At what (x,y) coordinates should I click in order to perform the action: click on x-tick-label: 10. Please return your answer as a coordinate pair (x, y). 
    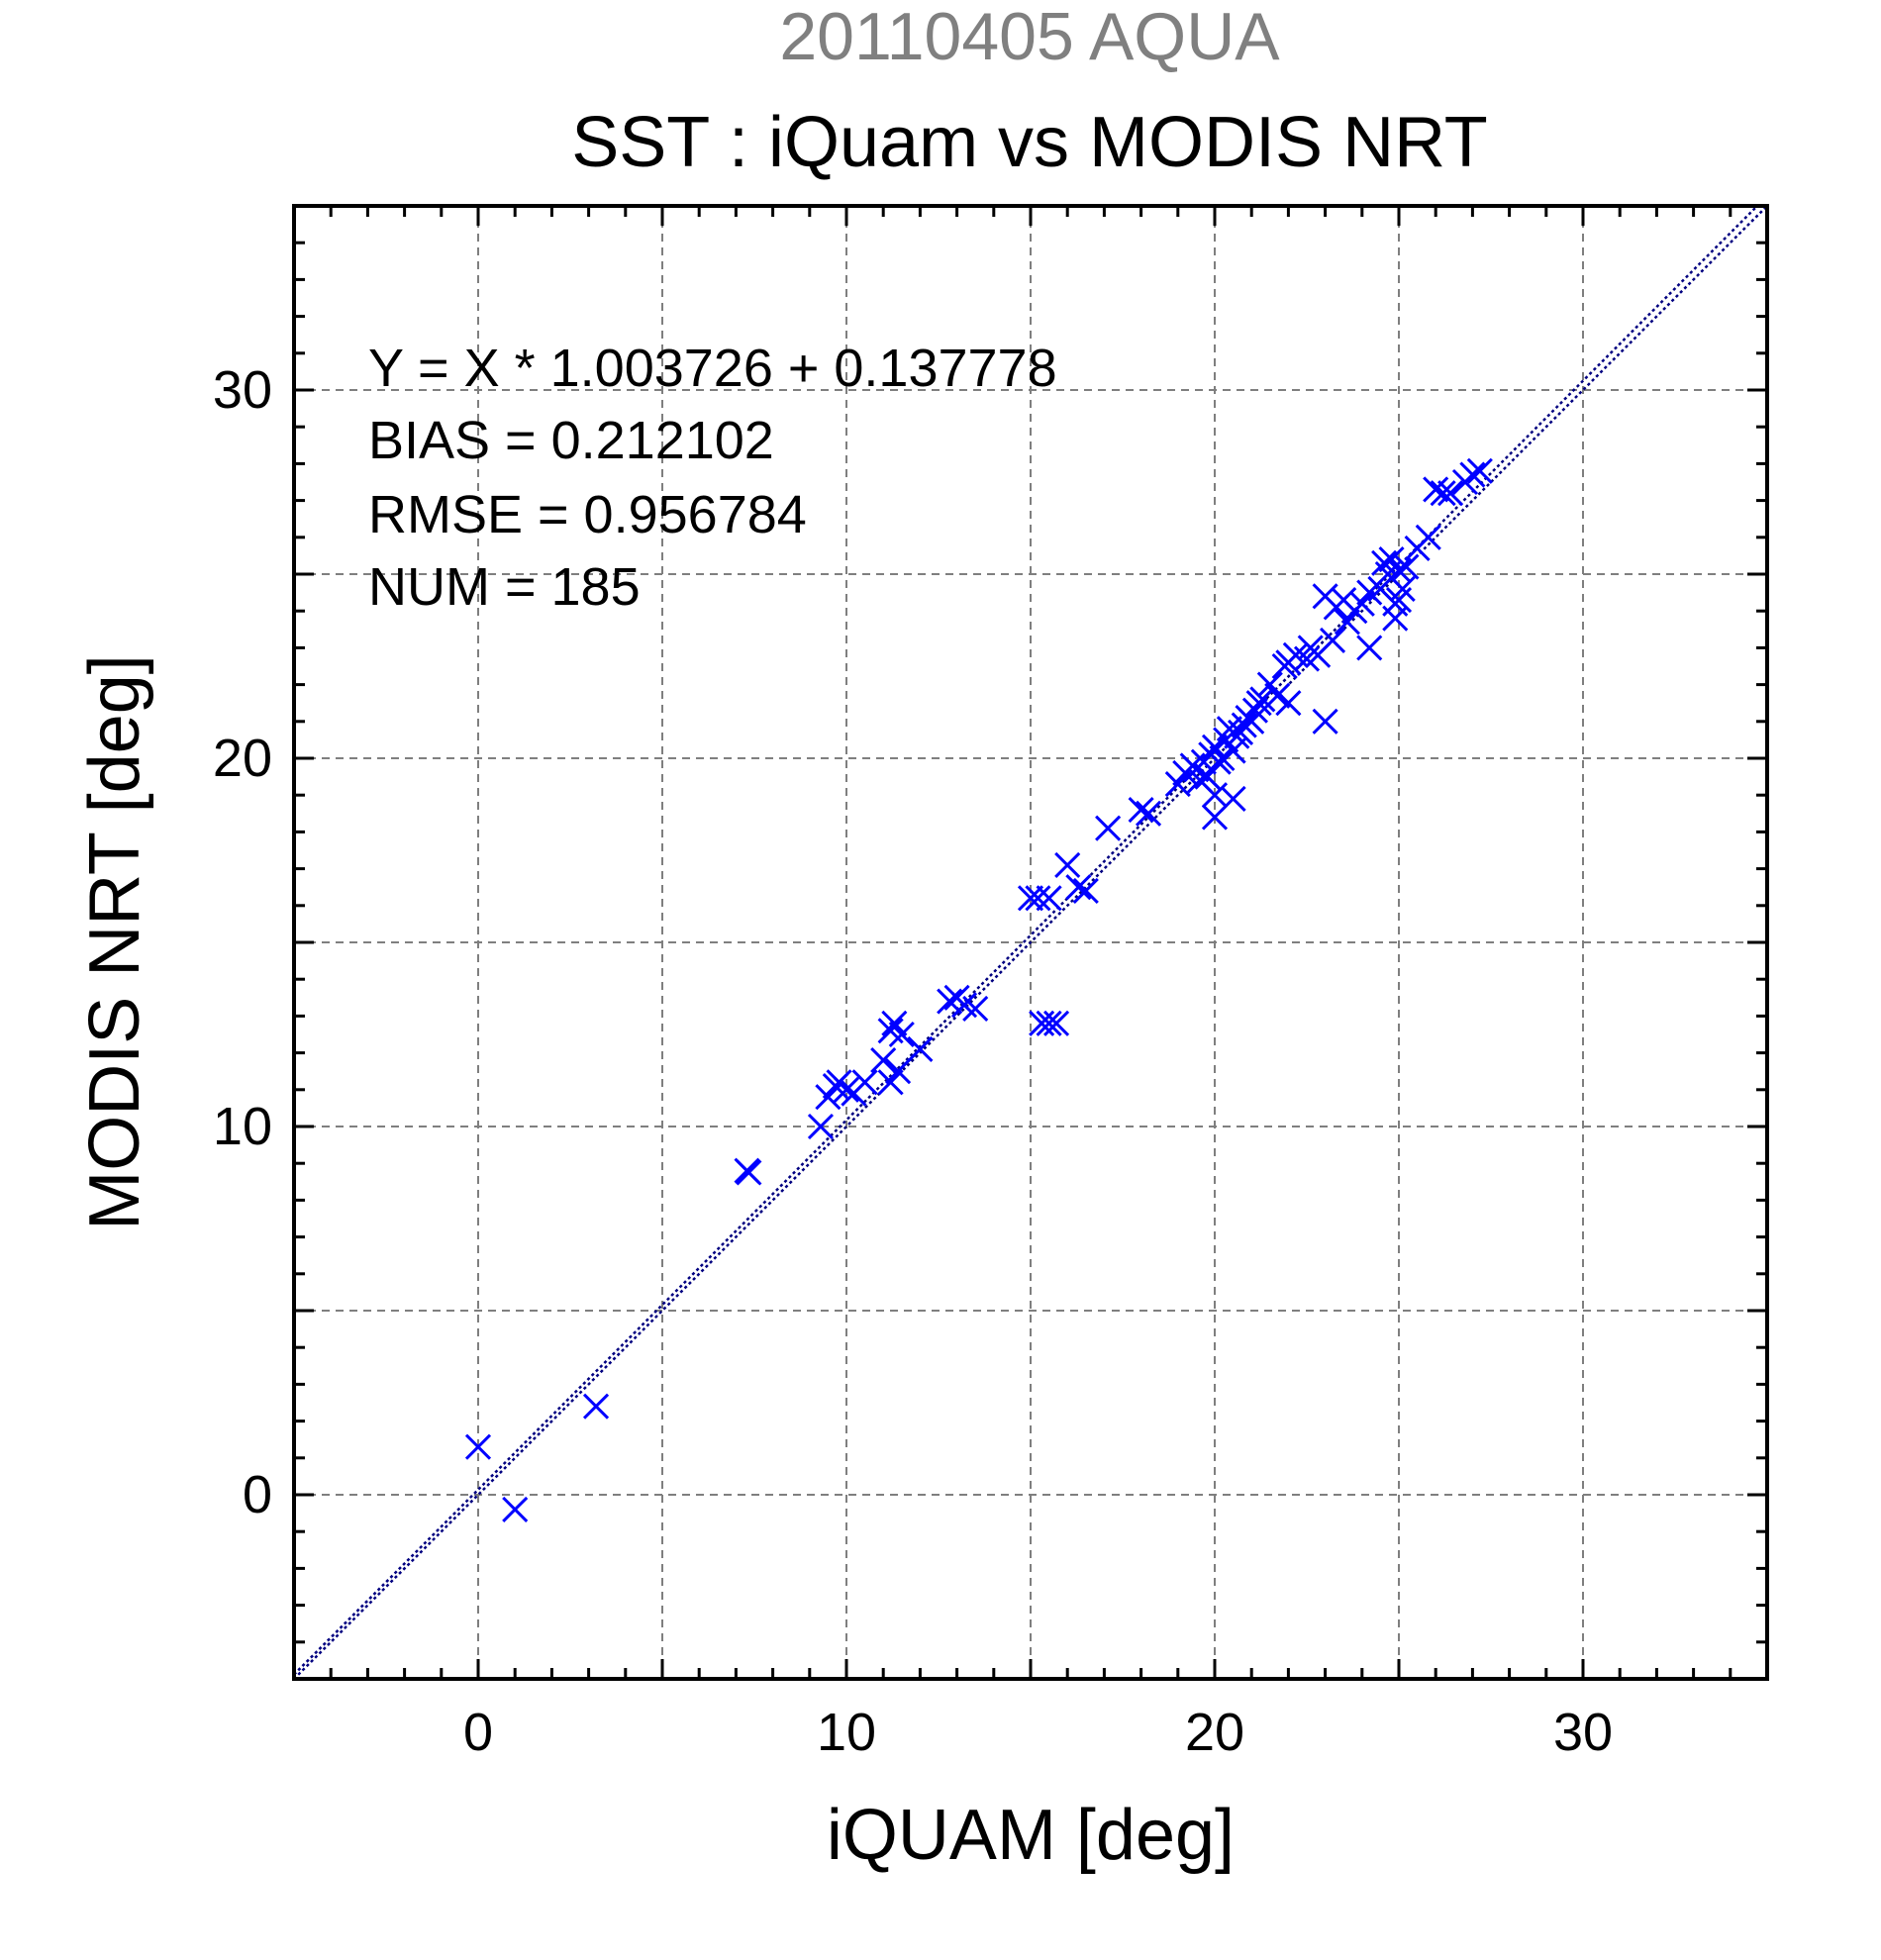
    Looking at the image, I should click on (846, 1732).